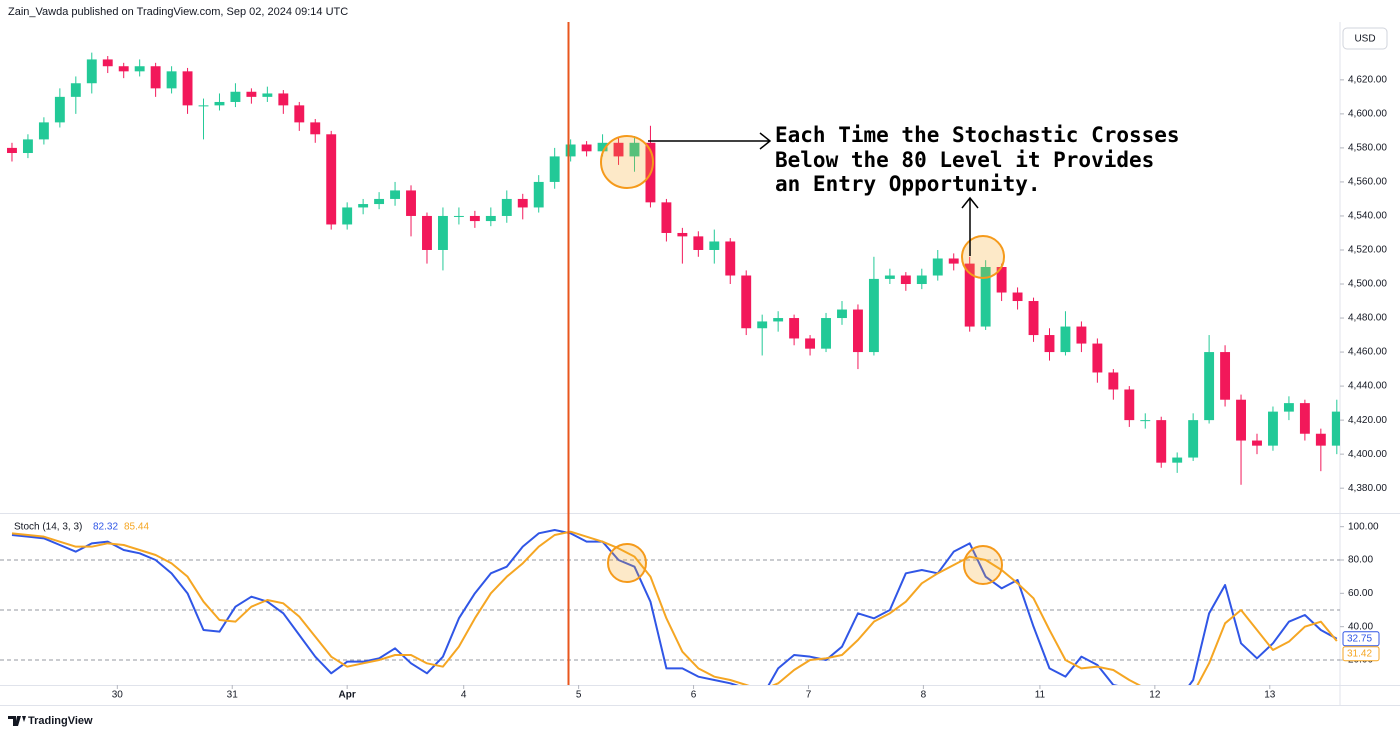  Describe the element at coordinates (694, 695) in the screenshot. I see `x-tick-label: 6` at that location.